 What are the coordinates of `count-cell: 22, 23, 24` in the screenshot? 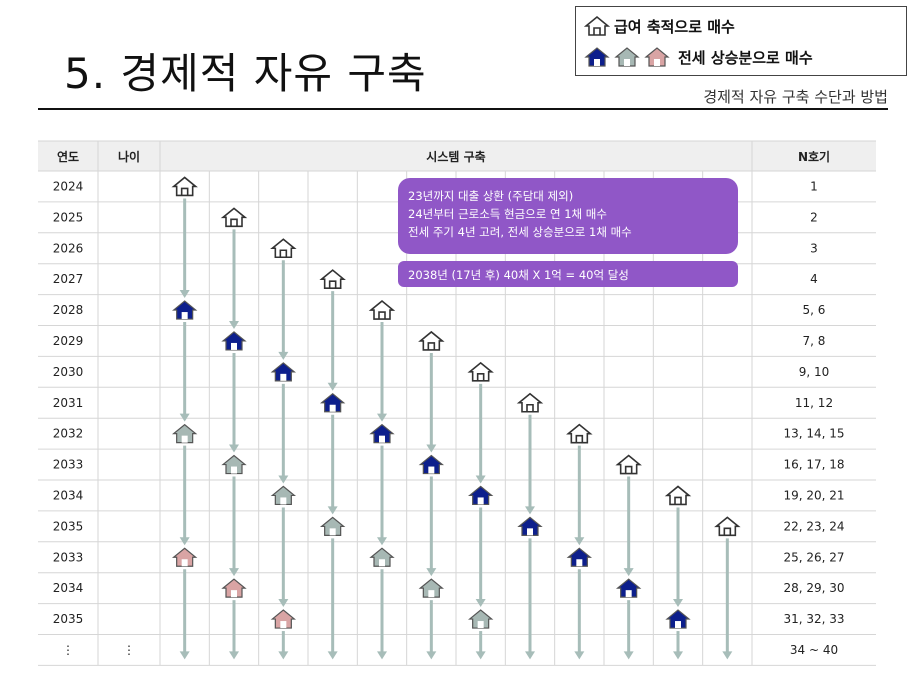 It's located at (813, 526).